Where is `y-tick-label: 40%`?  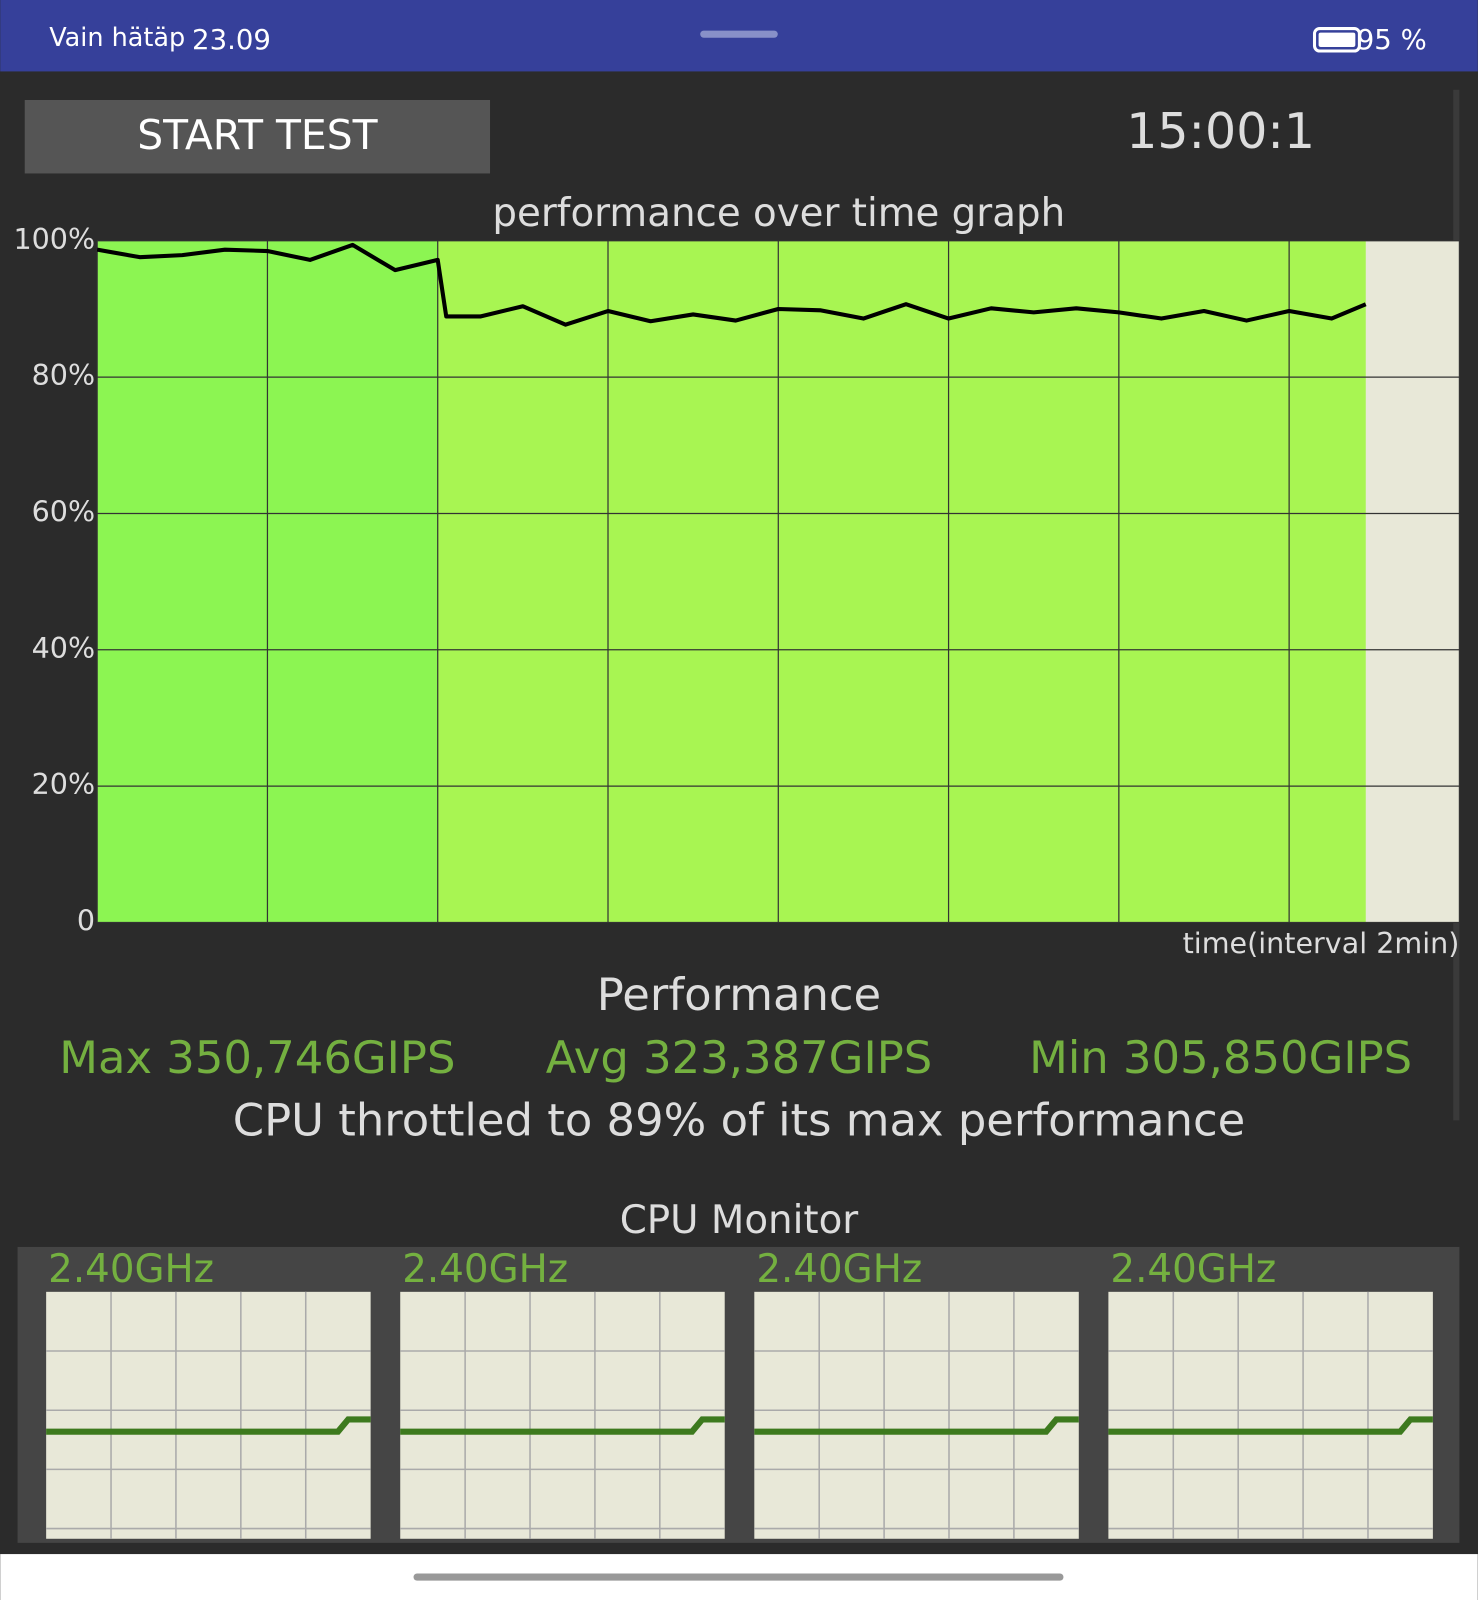 y-tick-label: 40% is located at coordinates (64, 648).